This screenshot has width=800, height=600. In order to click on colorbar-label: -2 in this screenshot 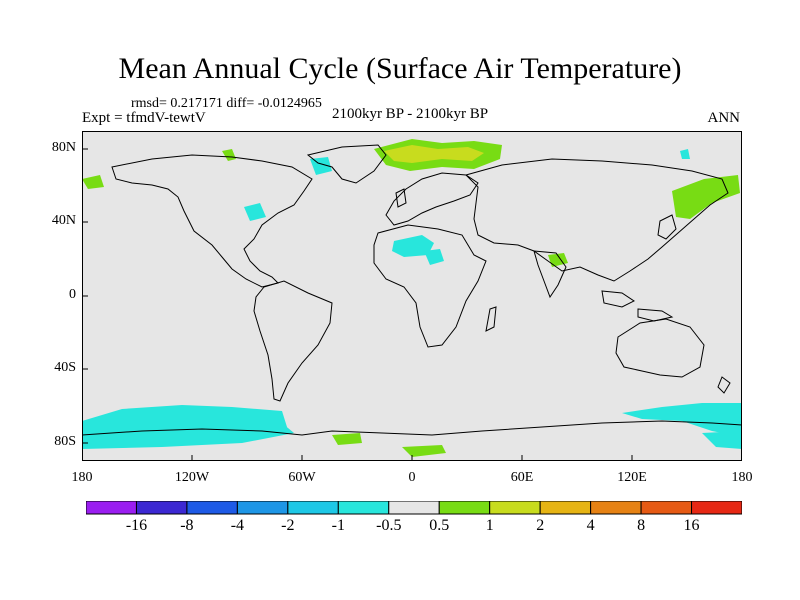, I will do `click(288, 525)`.